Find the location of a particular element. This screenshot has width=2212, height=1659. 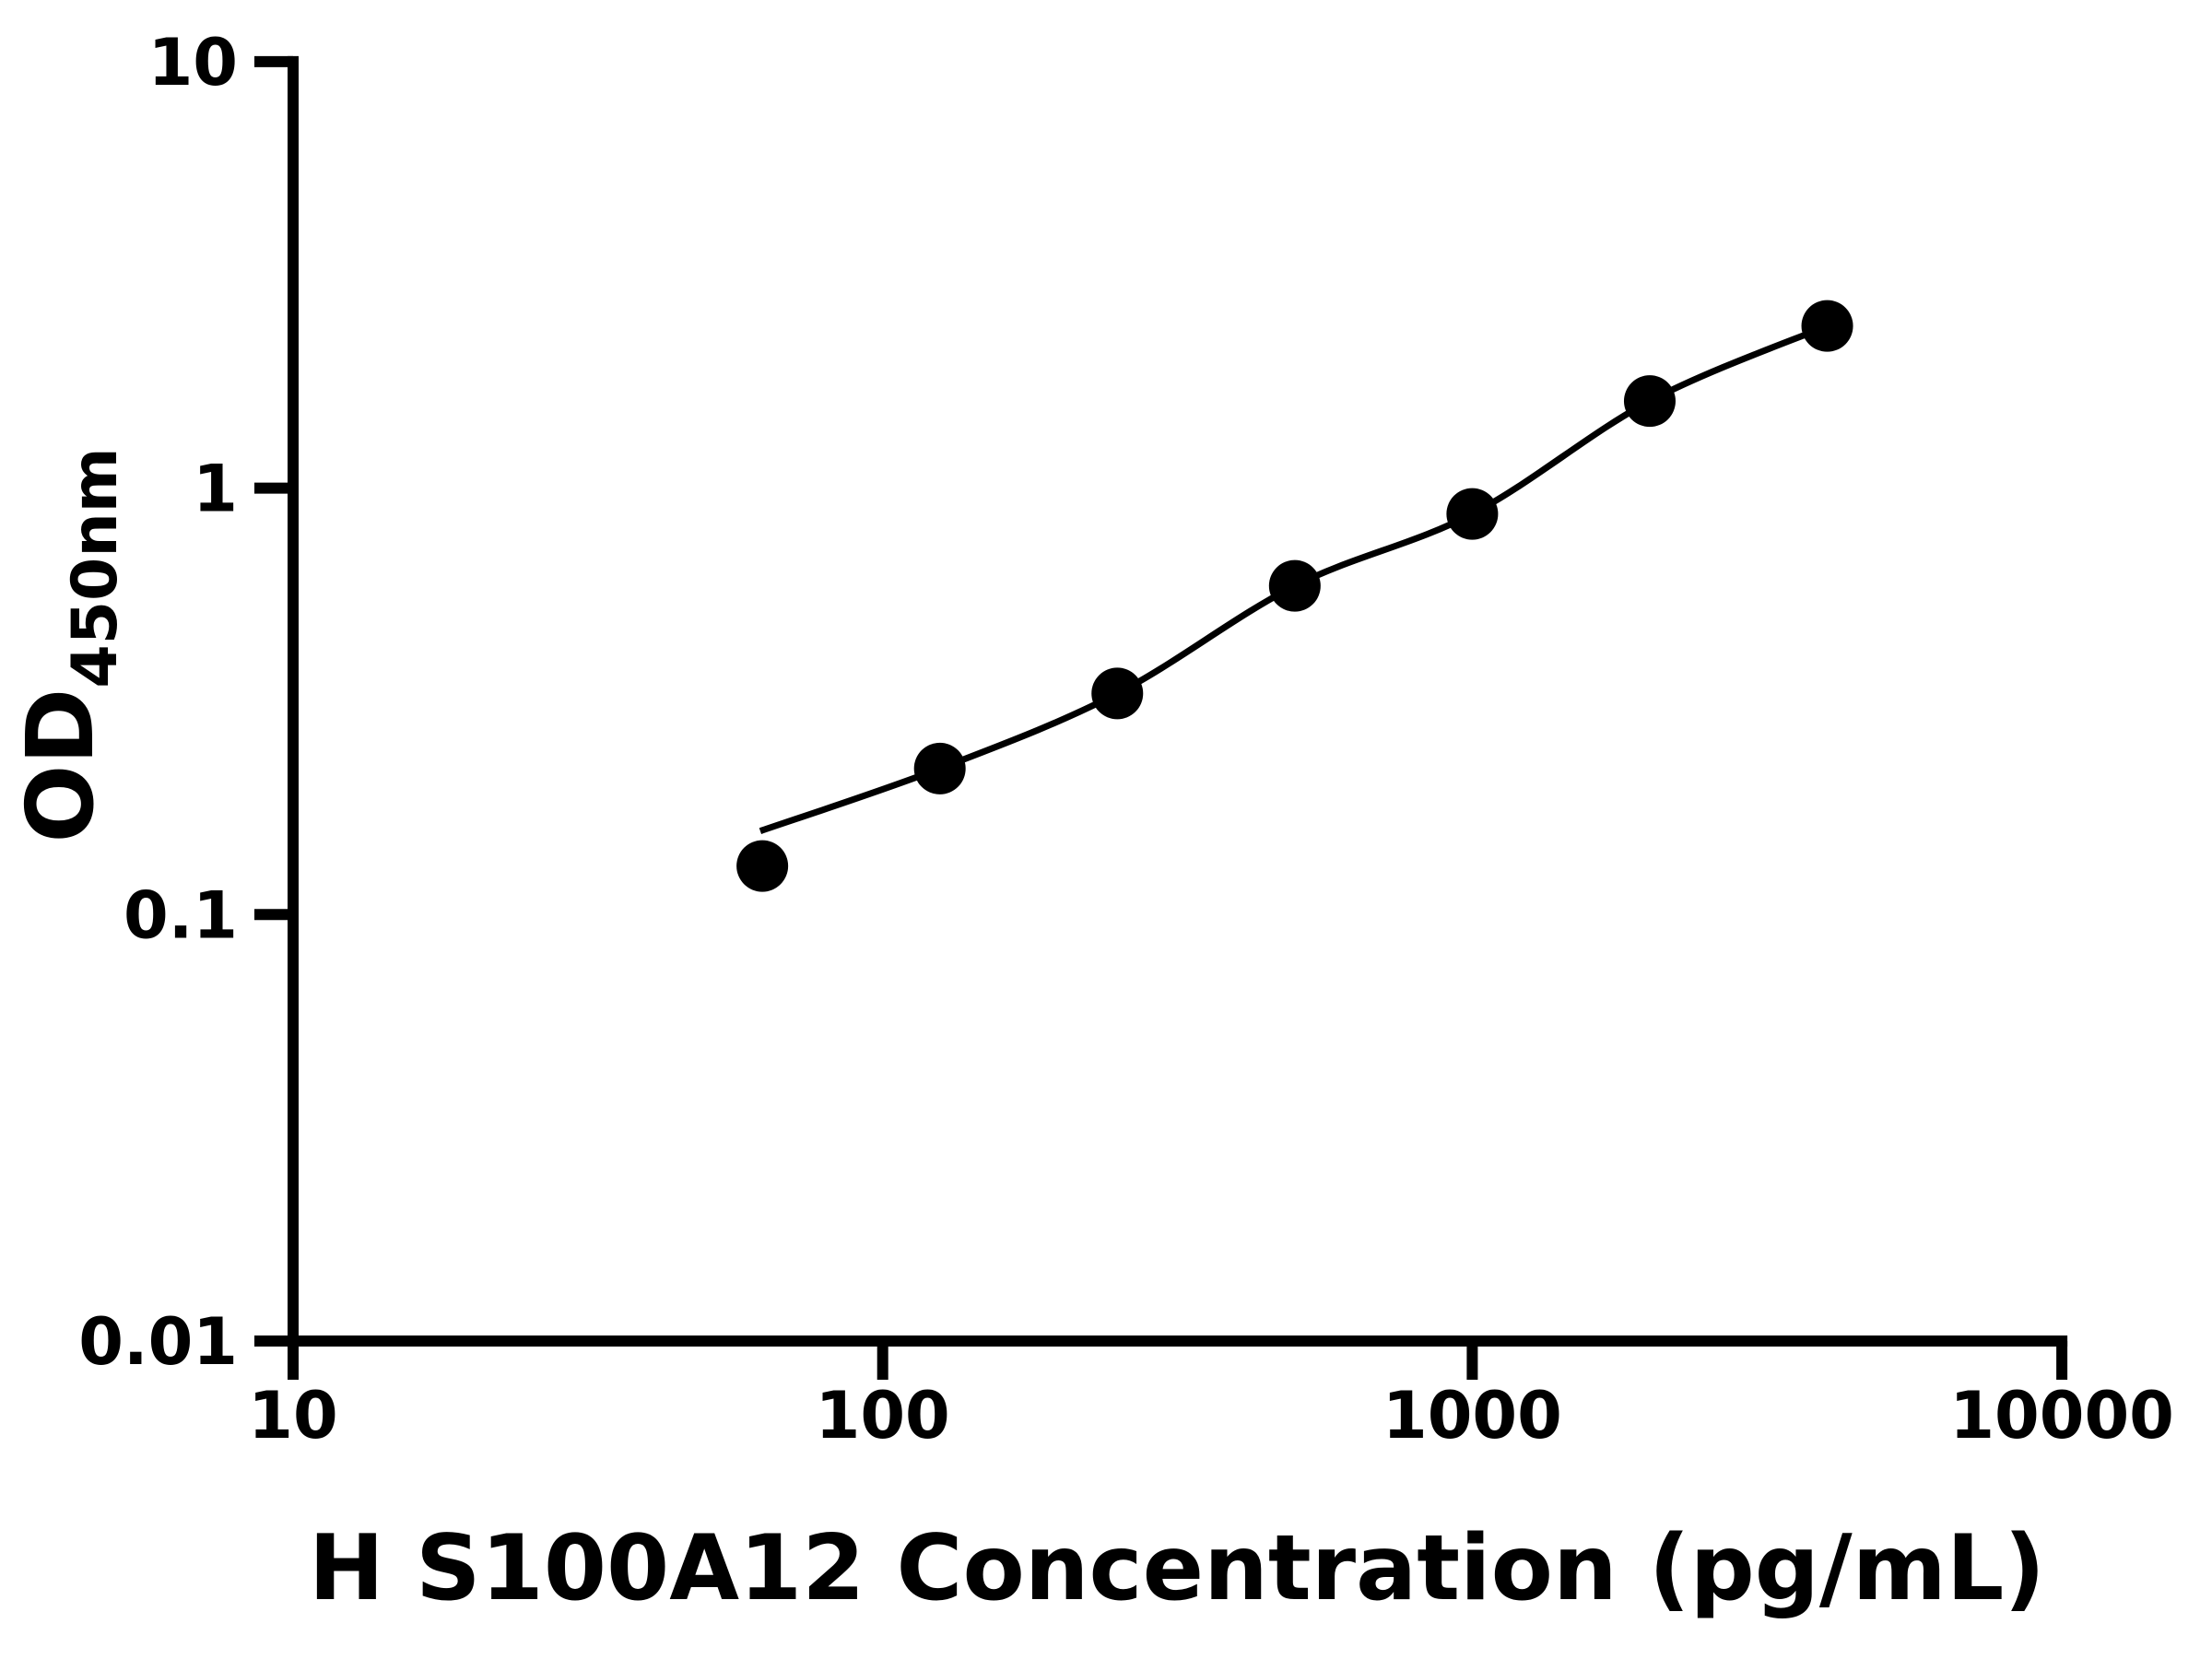

y-tick-label: 1 is located at coordinates (215, 489).